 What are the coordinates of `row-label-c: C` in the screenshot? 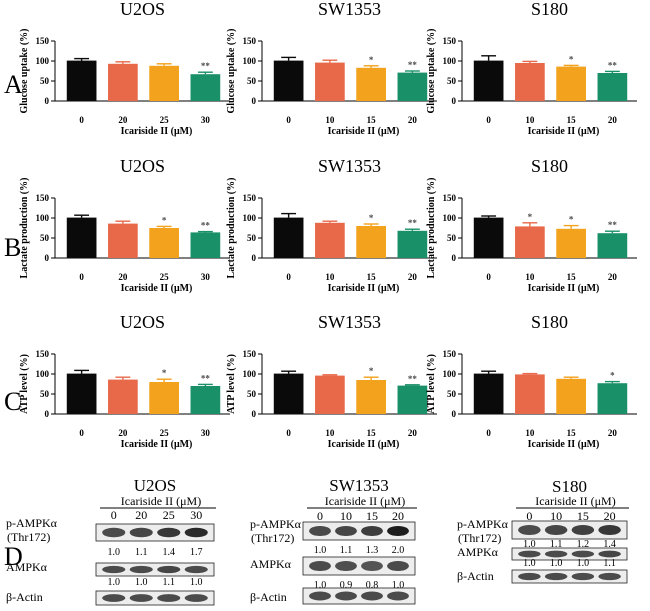 It's located at (12, 401).